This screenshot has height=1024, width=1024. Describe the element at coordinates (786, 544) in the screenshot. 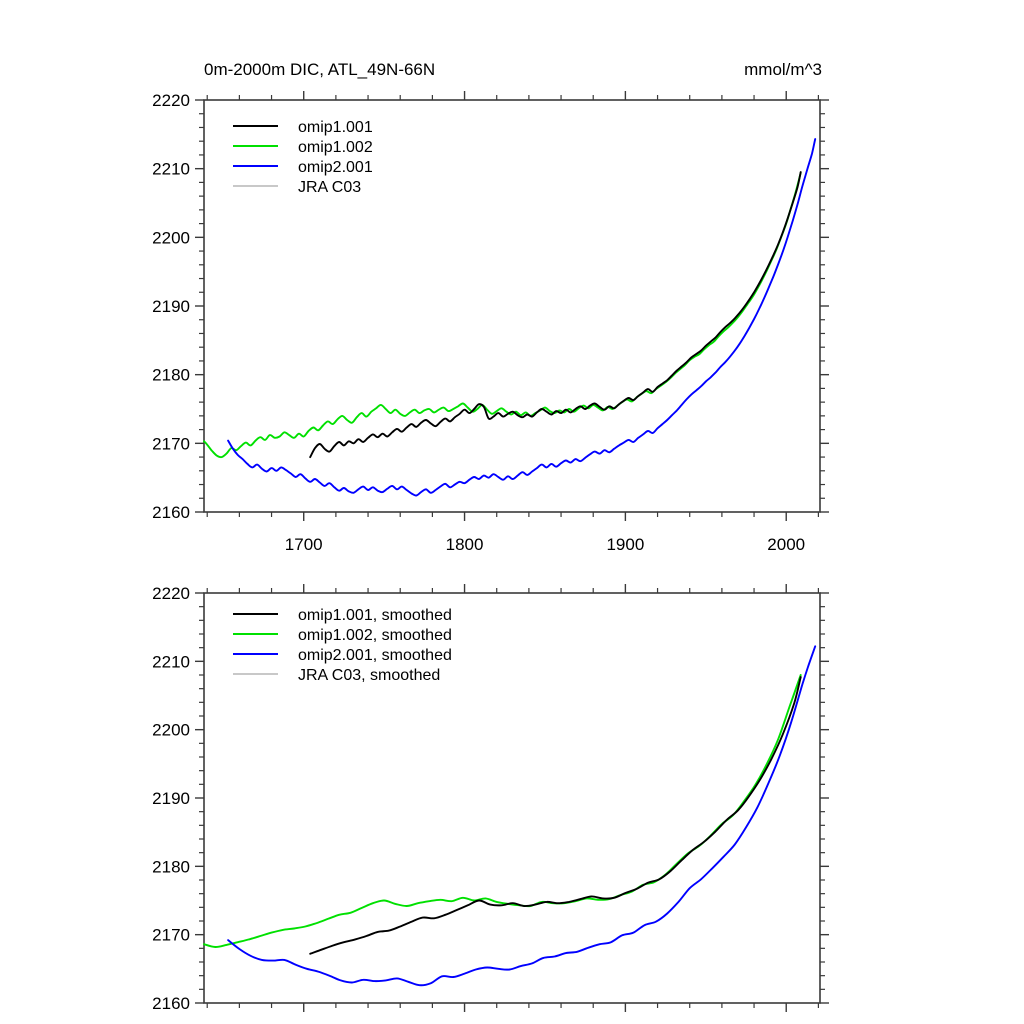

I see `x-tick-label: 2000` at that location.